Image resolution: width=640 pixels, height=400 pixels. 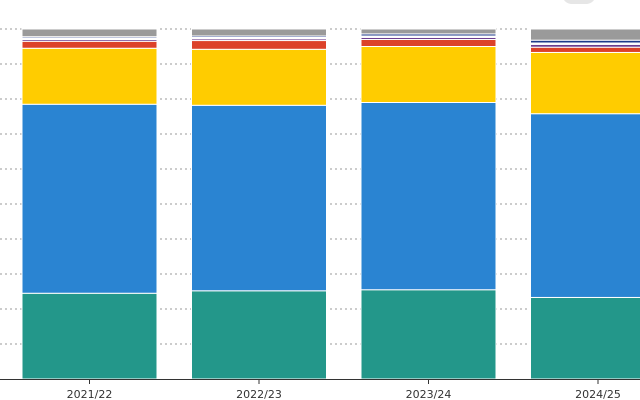 What do you see at coordinates (320, 389) in the screenshot?
I see `x-axis: 2021/22 2022/23 2023/24 2024/25` at bounding box center [320, 389].